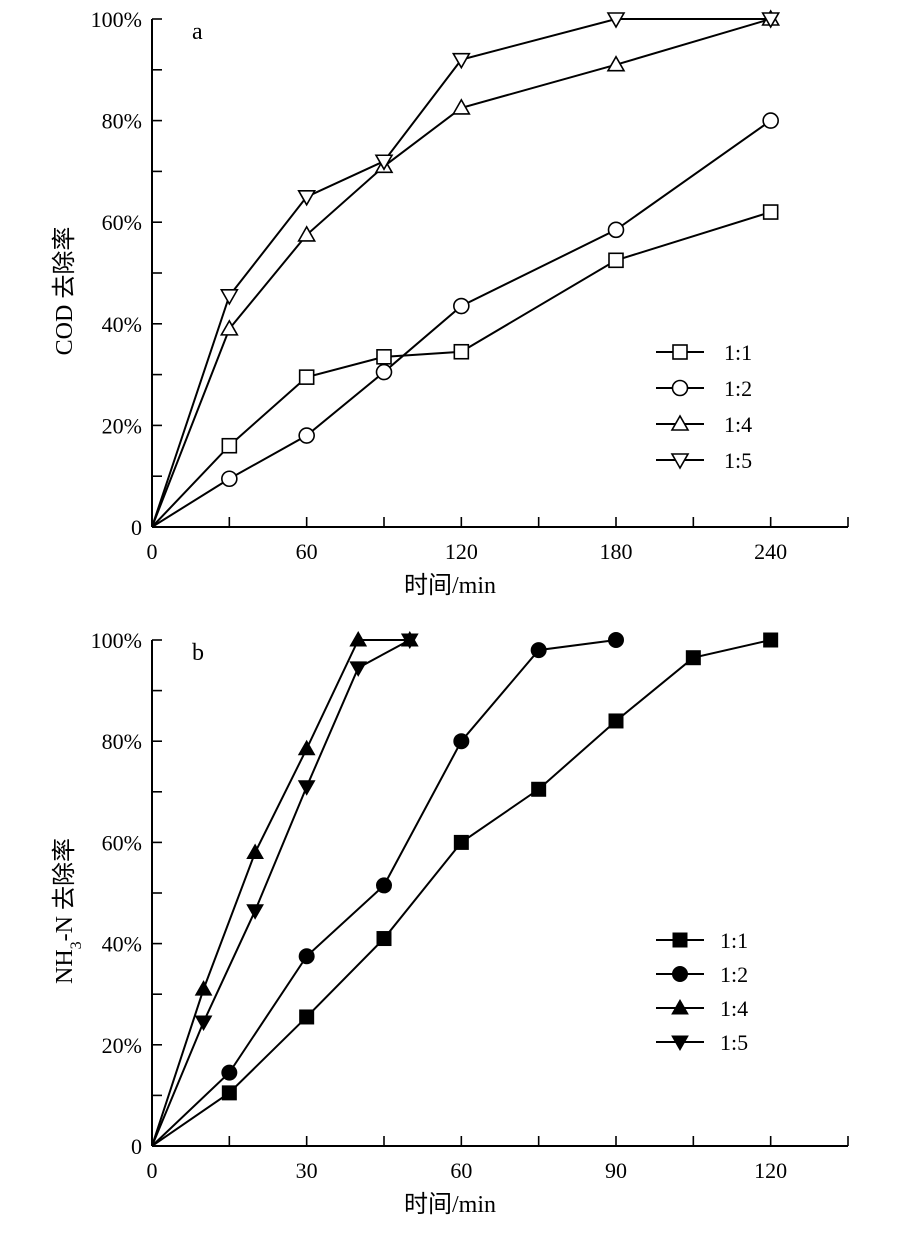 The height and width of the screenshot is (1237, 900). I want to click on y-axis-title: NH3-N 去除率, so click(68, 911).